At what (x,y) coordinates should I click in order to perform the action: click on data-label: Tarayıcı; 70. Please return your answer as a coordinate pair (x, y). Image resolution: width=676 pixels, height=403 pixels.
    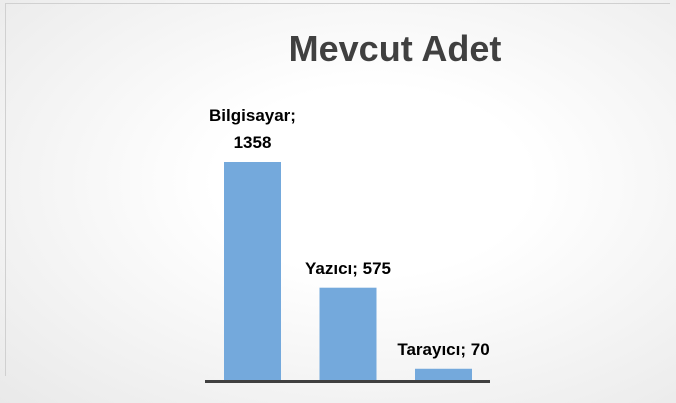
    Looking at the image, I should click on (443, 349).